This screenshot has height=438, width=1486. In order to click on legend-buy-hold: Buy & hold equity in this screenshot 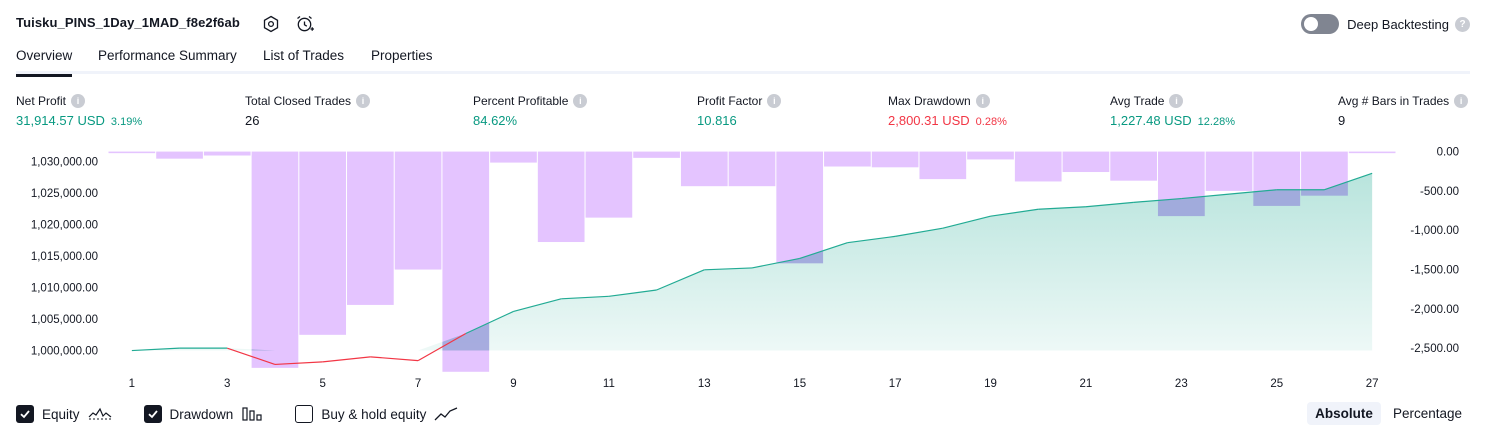, I will do `click(376, 414)`.